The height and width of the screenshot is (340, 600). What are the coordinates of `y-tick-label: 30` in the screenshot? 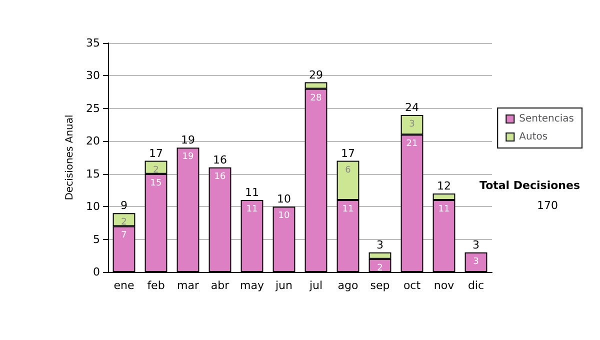 It's located at (93, 75).